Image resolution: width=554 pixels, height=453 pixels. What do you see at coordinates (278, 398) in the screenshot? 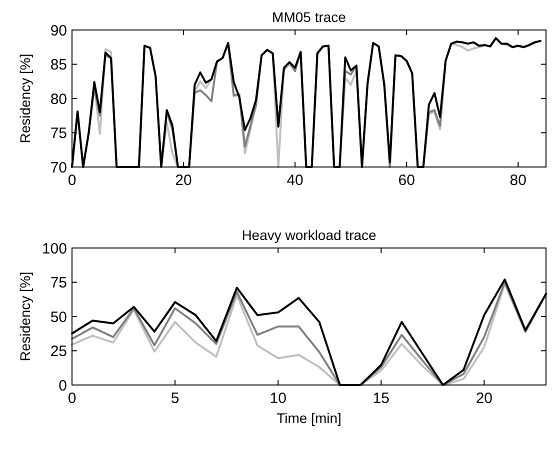
I see `x-tick-label: 10` at bounding box center [278, 398].